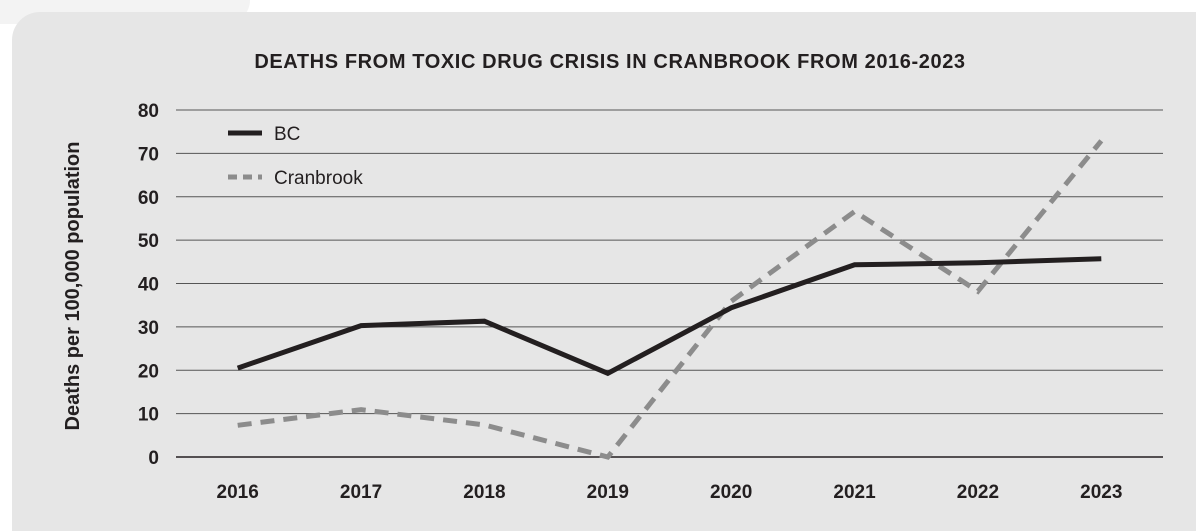 The width and height of the screenshot is (1196, 531). What do you see at coordinates (153, 458) in the screenshot?
I see `y-tick-label: 0` at bounding box center [153, 458].